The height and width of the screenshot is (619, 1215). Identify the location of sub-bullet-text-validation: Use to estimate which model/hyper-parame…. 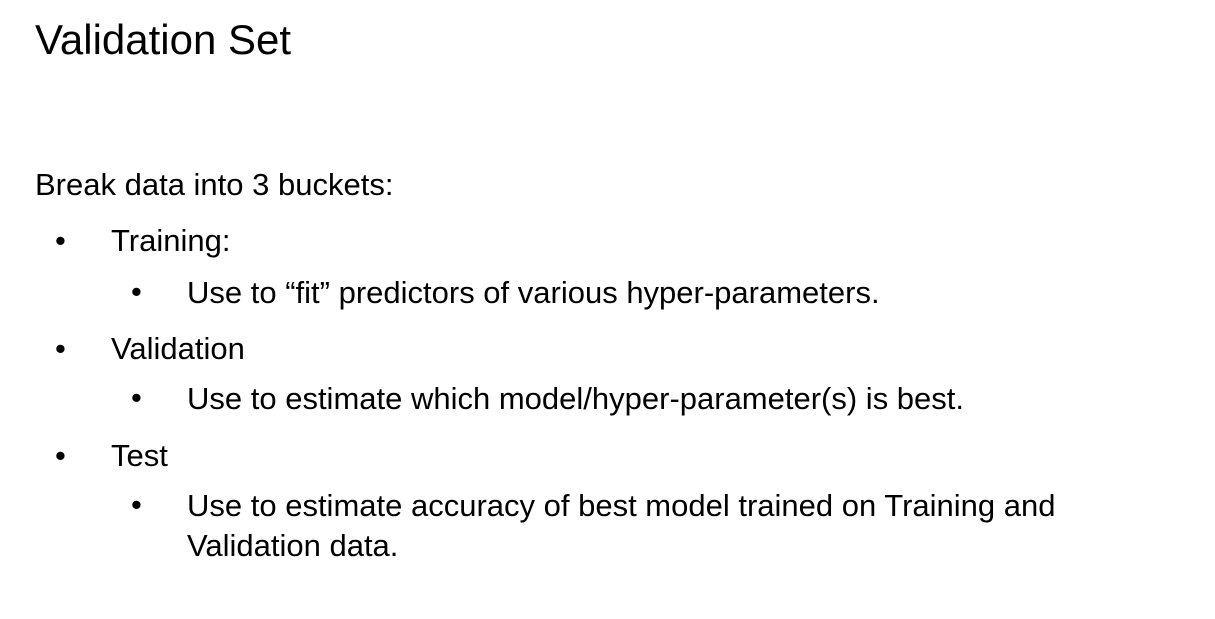
(576, 398).